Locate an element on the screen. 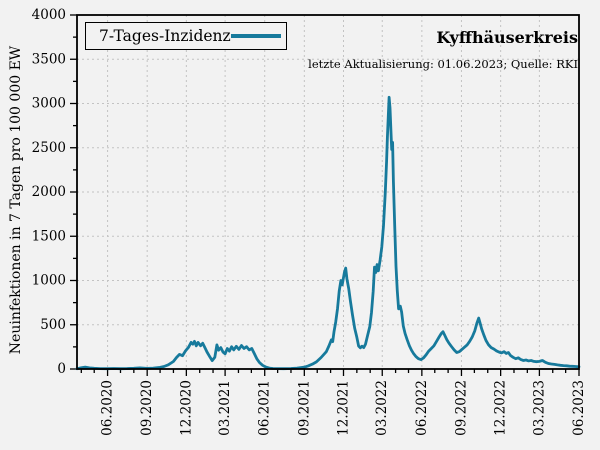 This screenshot has height=450, width=600. svg-text: 09.2021 is located at coordinates (304, 408).